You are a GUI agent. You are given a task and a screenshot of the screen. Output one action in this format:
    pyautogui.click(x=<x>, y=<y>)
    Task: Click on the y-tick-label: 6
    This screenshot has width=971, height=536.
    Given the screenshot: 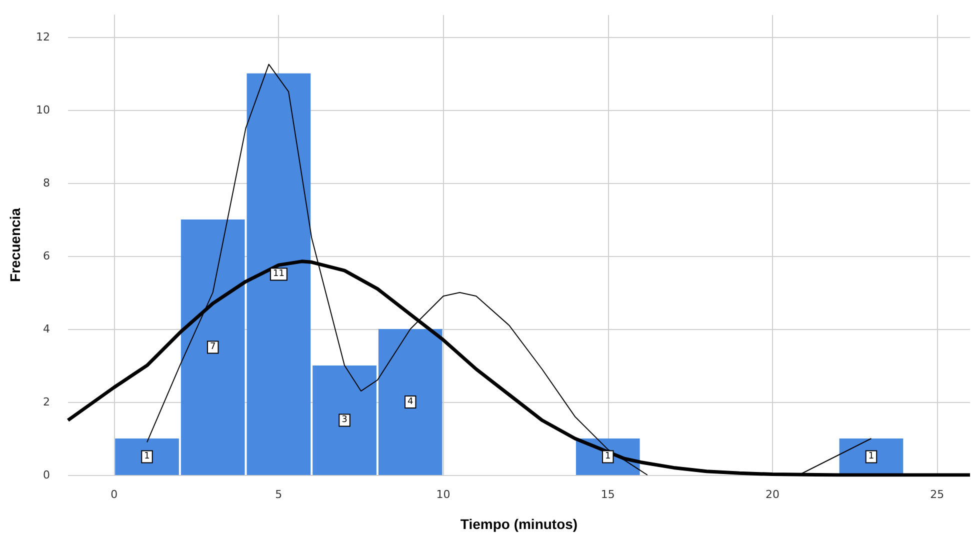 What is the action you would take?
    pyautogui.click(x=46, y=255)
    